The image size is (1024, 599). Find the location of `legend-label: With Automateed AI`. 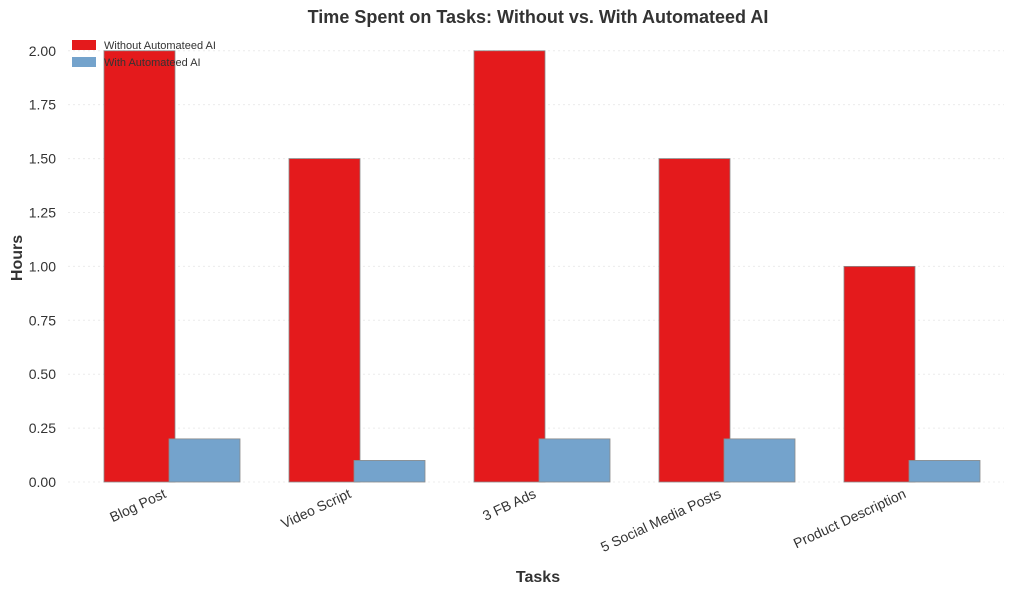

legend-label: With Automateed AI is located at coordinates (152, 63).